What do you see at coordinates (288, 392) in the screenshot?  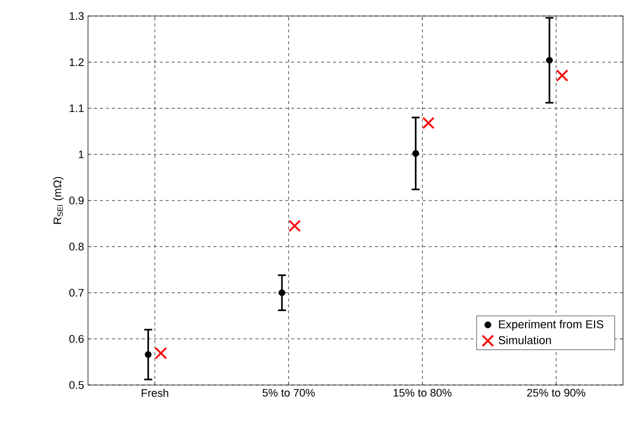 I see `x-tick-label: 5% to 70%` at bounding box center [288, 392].